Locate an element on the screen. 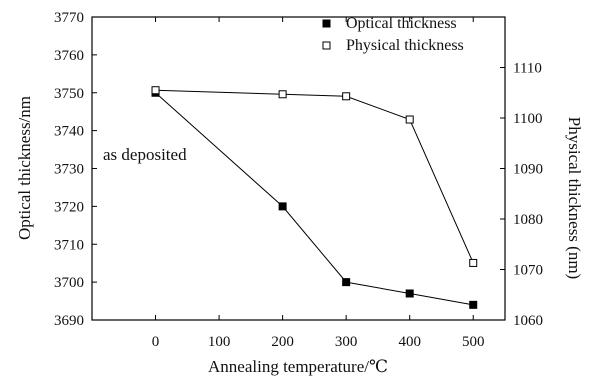 The image size is (596, 379). x-tick-label: 300 is located at coordinates (346, 342).